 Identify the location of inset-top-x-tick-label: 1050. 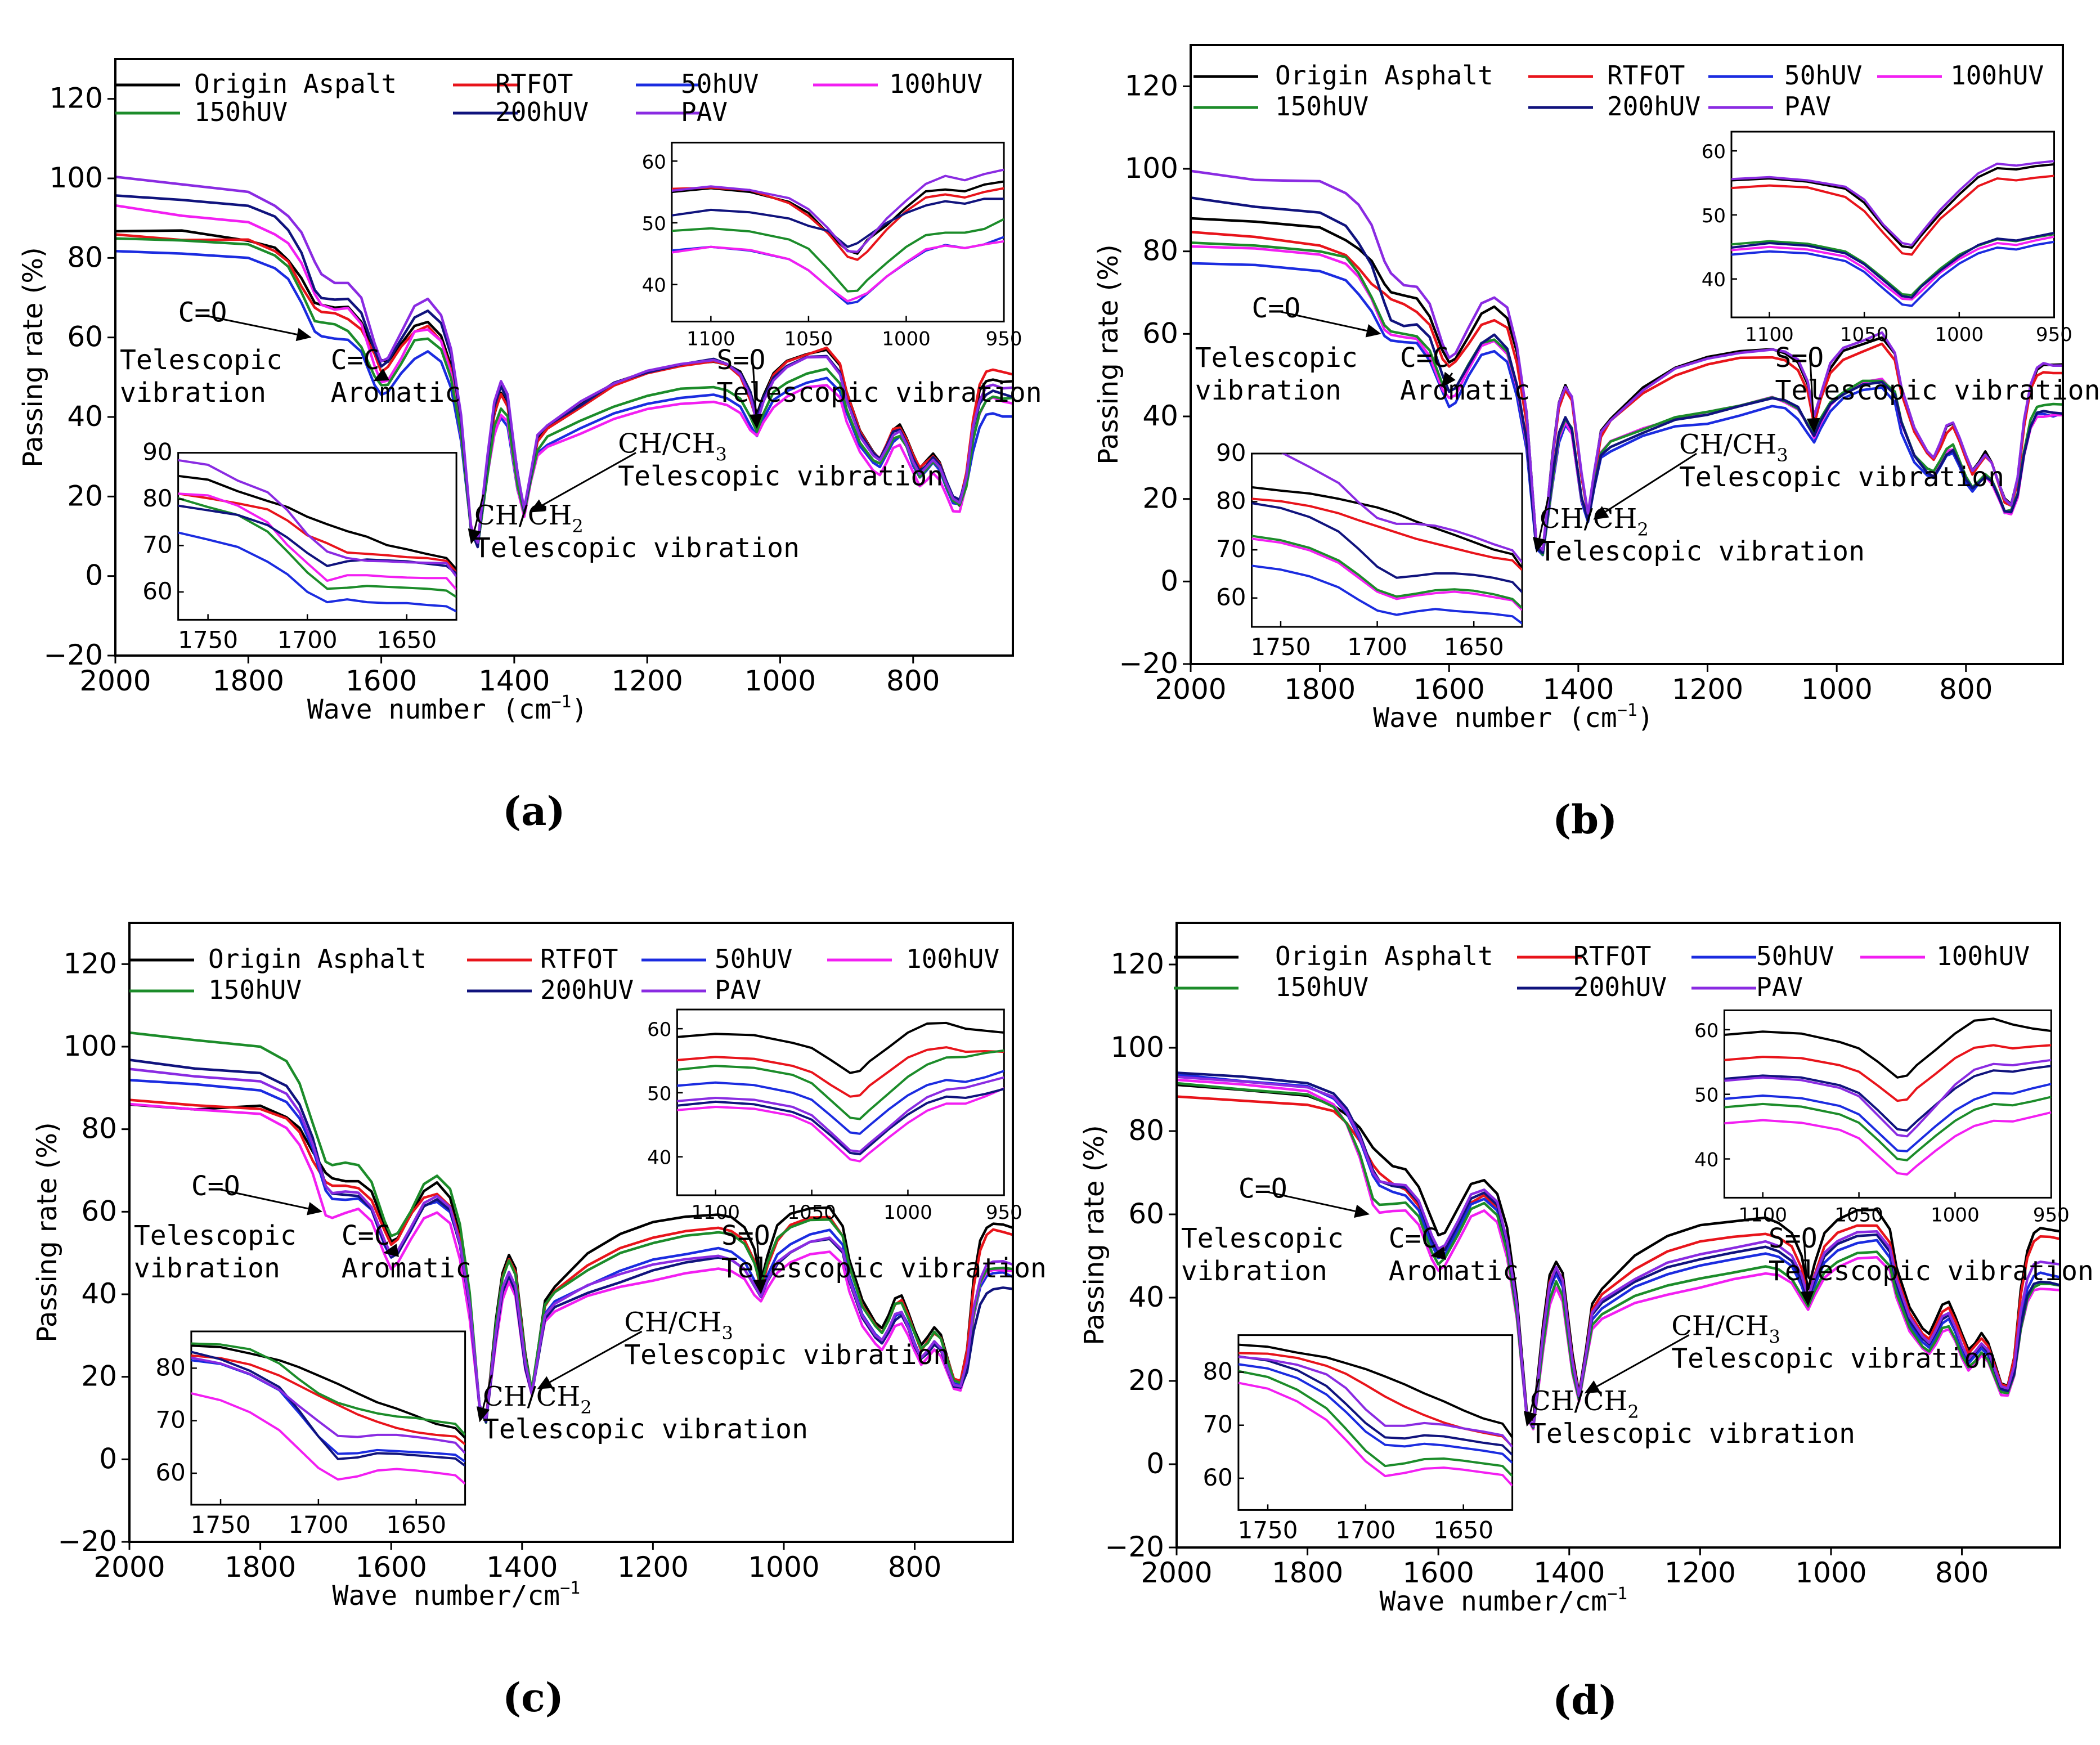
(812, 1213).